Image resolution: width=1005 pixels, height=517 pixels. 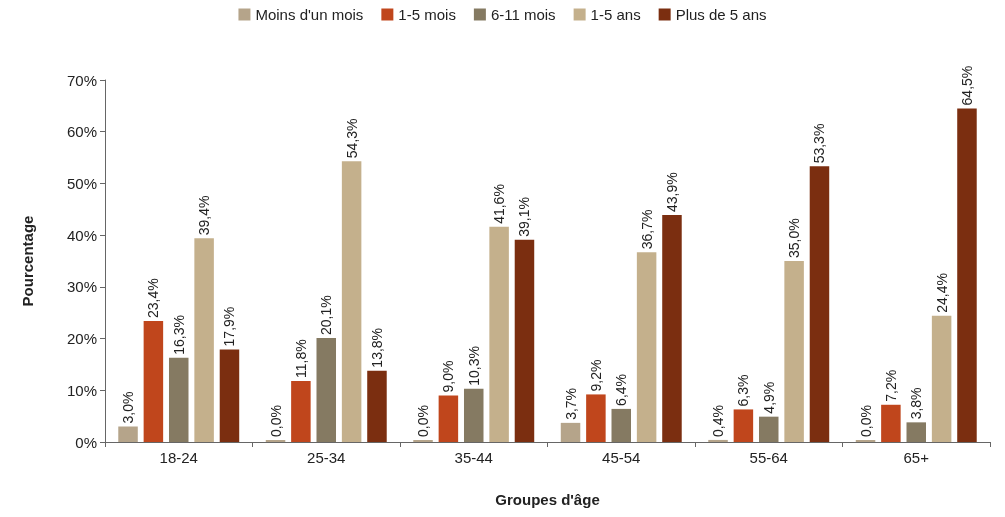 I want to click on data-label: 16,3%, so click(x=178, y=335).